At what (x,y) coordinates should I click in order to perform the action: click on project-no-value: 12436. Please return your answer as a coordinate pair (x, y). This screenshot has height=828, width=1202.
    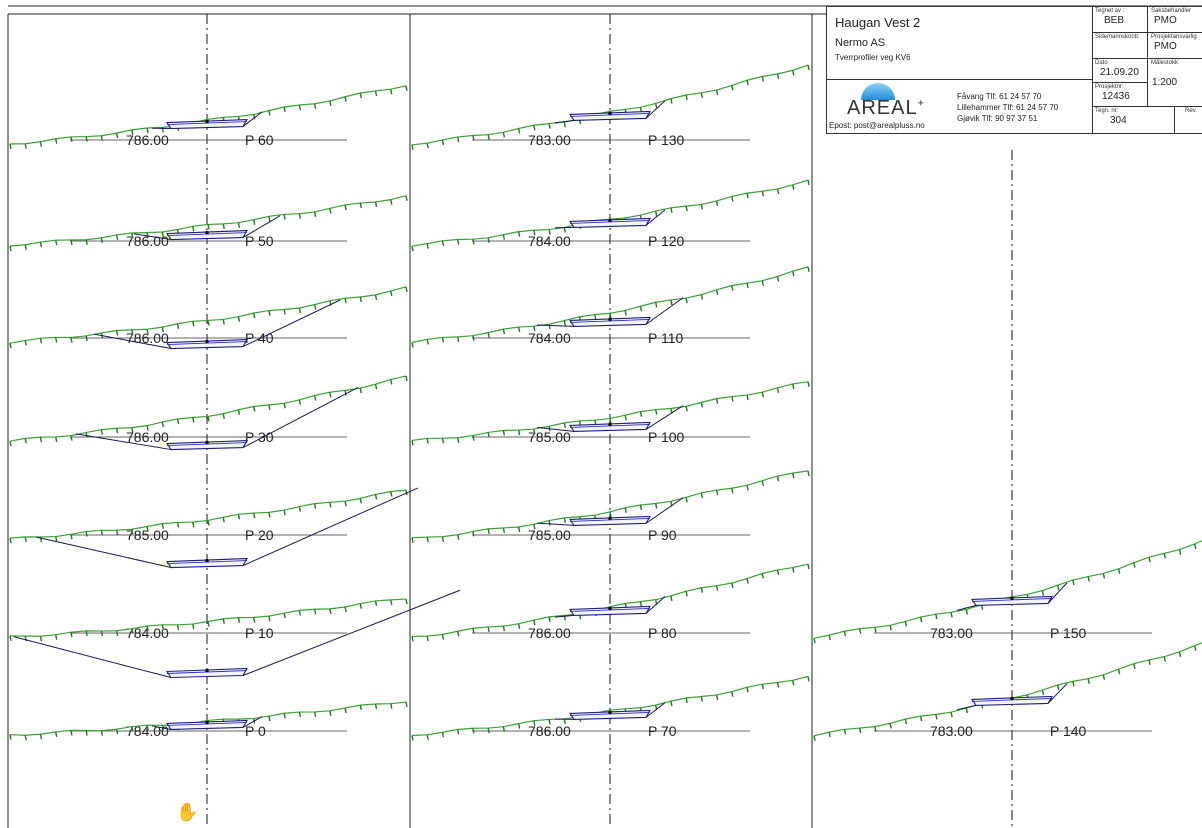
    Looking at the image, I should click on (1116, 96).